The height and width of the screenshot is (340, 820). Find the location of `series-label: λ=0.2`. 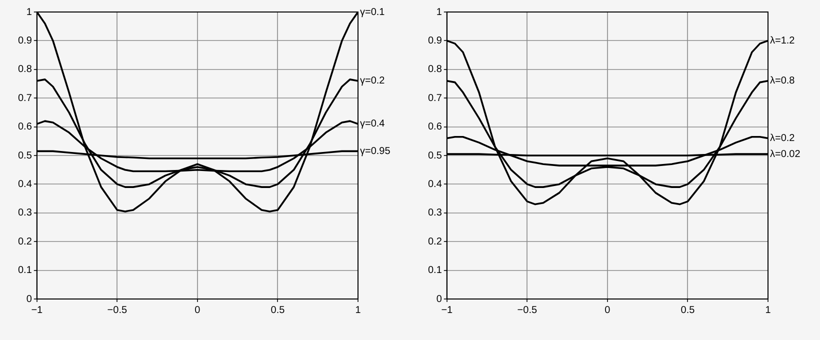

series-label: λ=0.2 is located at coordinates (783, 138).